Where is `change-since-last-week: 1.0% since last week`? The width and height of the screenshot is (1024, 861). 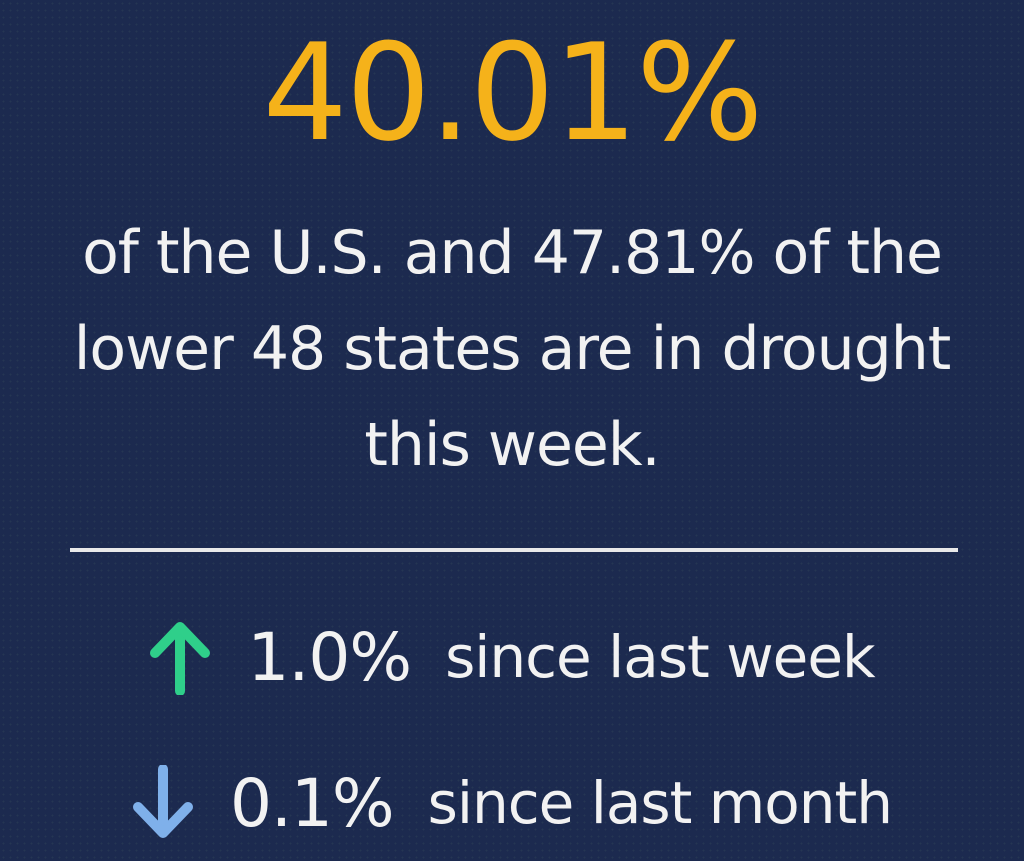 change-since-last-week: 1.0% since last week is located at coordinates (512, 657).